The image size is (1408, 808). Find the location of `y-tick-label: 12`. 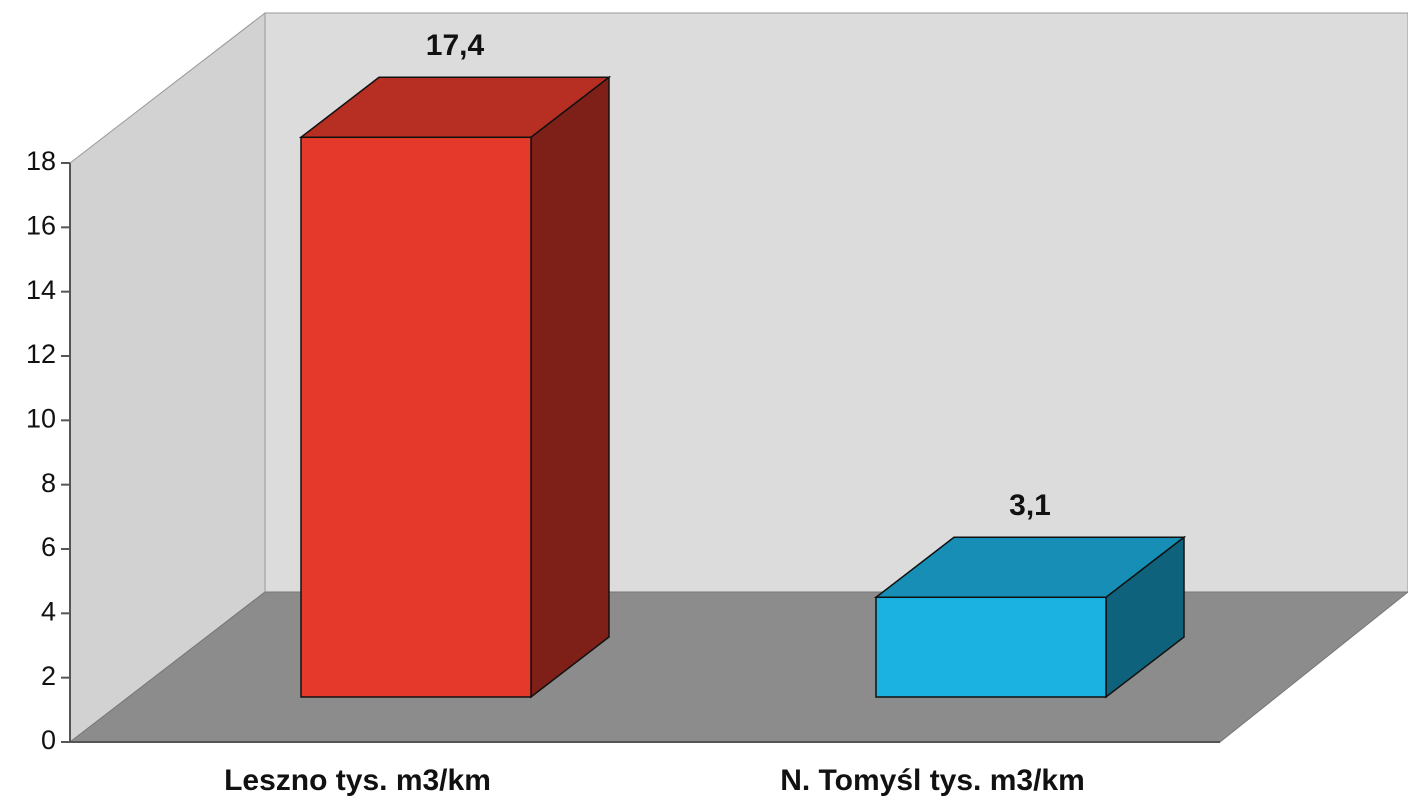

y-tick-label: 12 is located at coordinates (41, 354).